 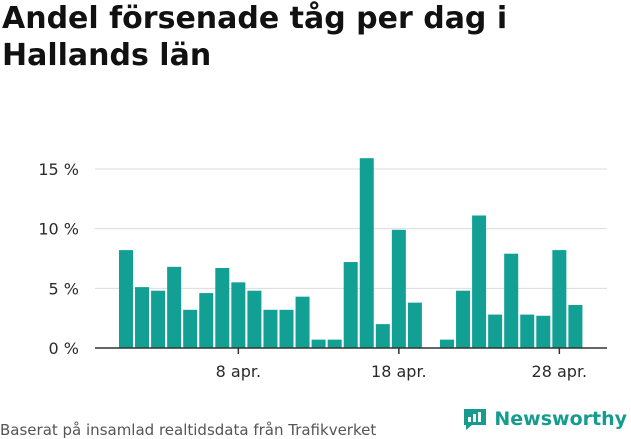 What do you see at coordinates (64, 288) in the screenshot?
I see `y-tick-label-5: 5 %` at bounding box center [64, 288].